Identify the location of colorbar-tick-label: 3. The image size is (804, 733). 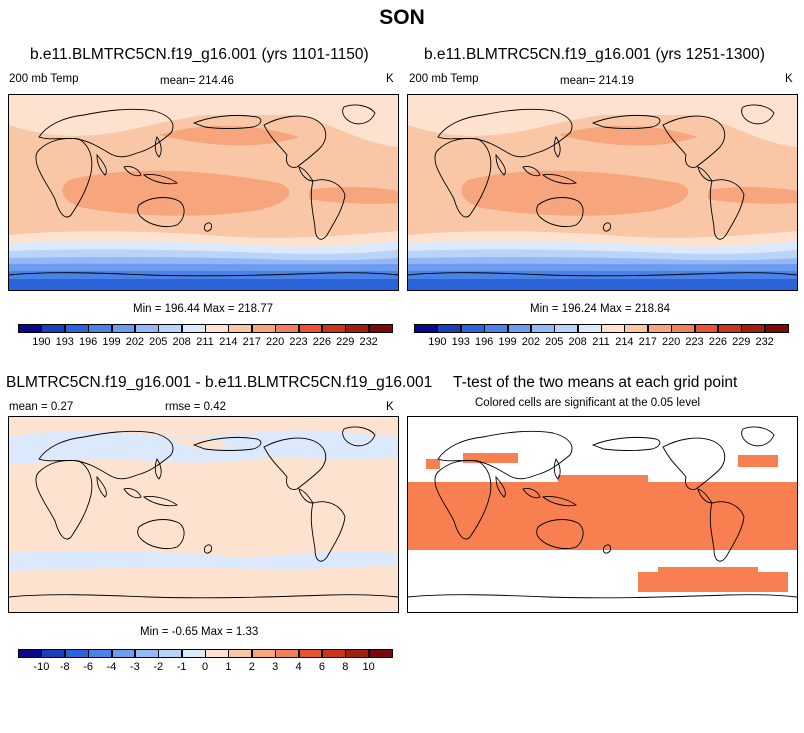
(275, 667).